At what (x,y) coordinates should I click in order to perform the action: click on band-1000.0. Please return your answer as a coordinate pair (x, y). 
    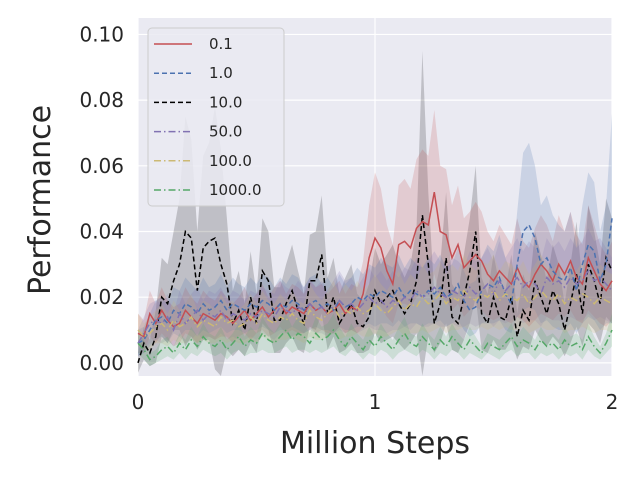
    Looking at the image, I should click on (375, 340).